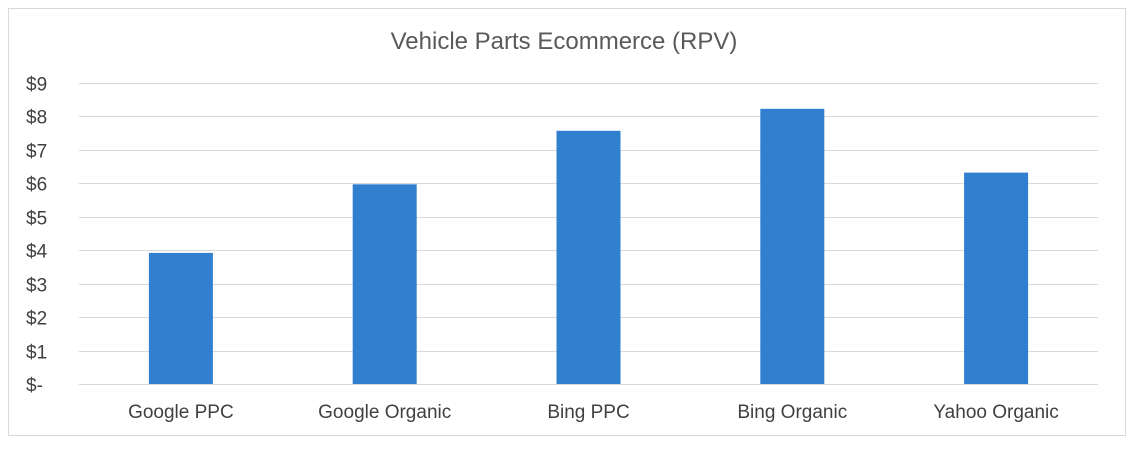 The width and height of the screenshot is (1136, 452). I want to click on y-tick-label: $2, so click(36, 319).